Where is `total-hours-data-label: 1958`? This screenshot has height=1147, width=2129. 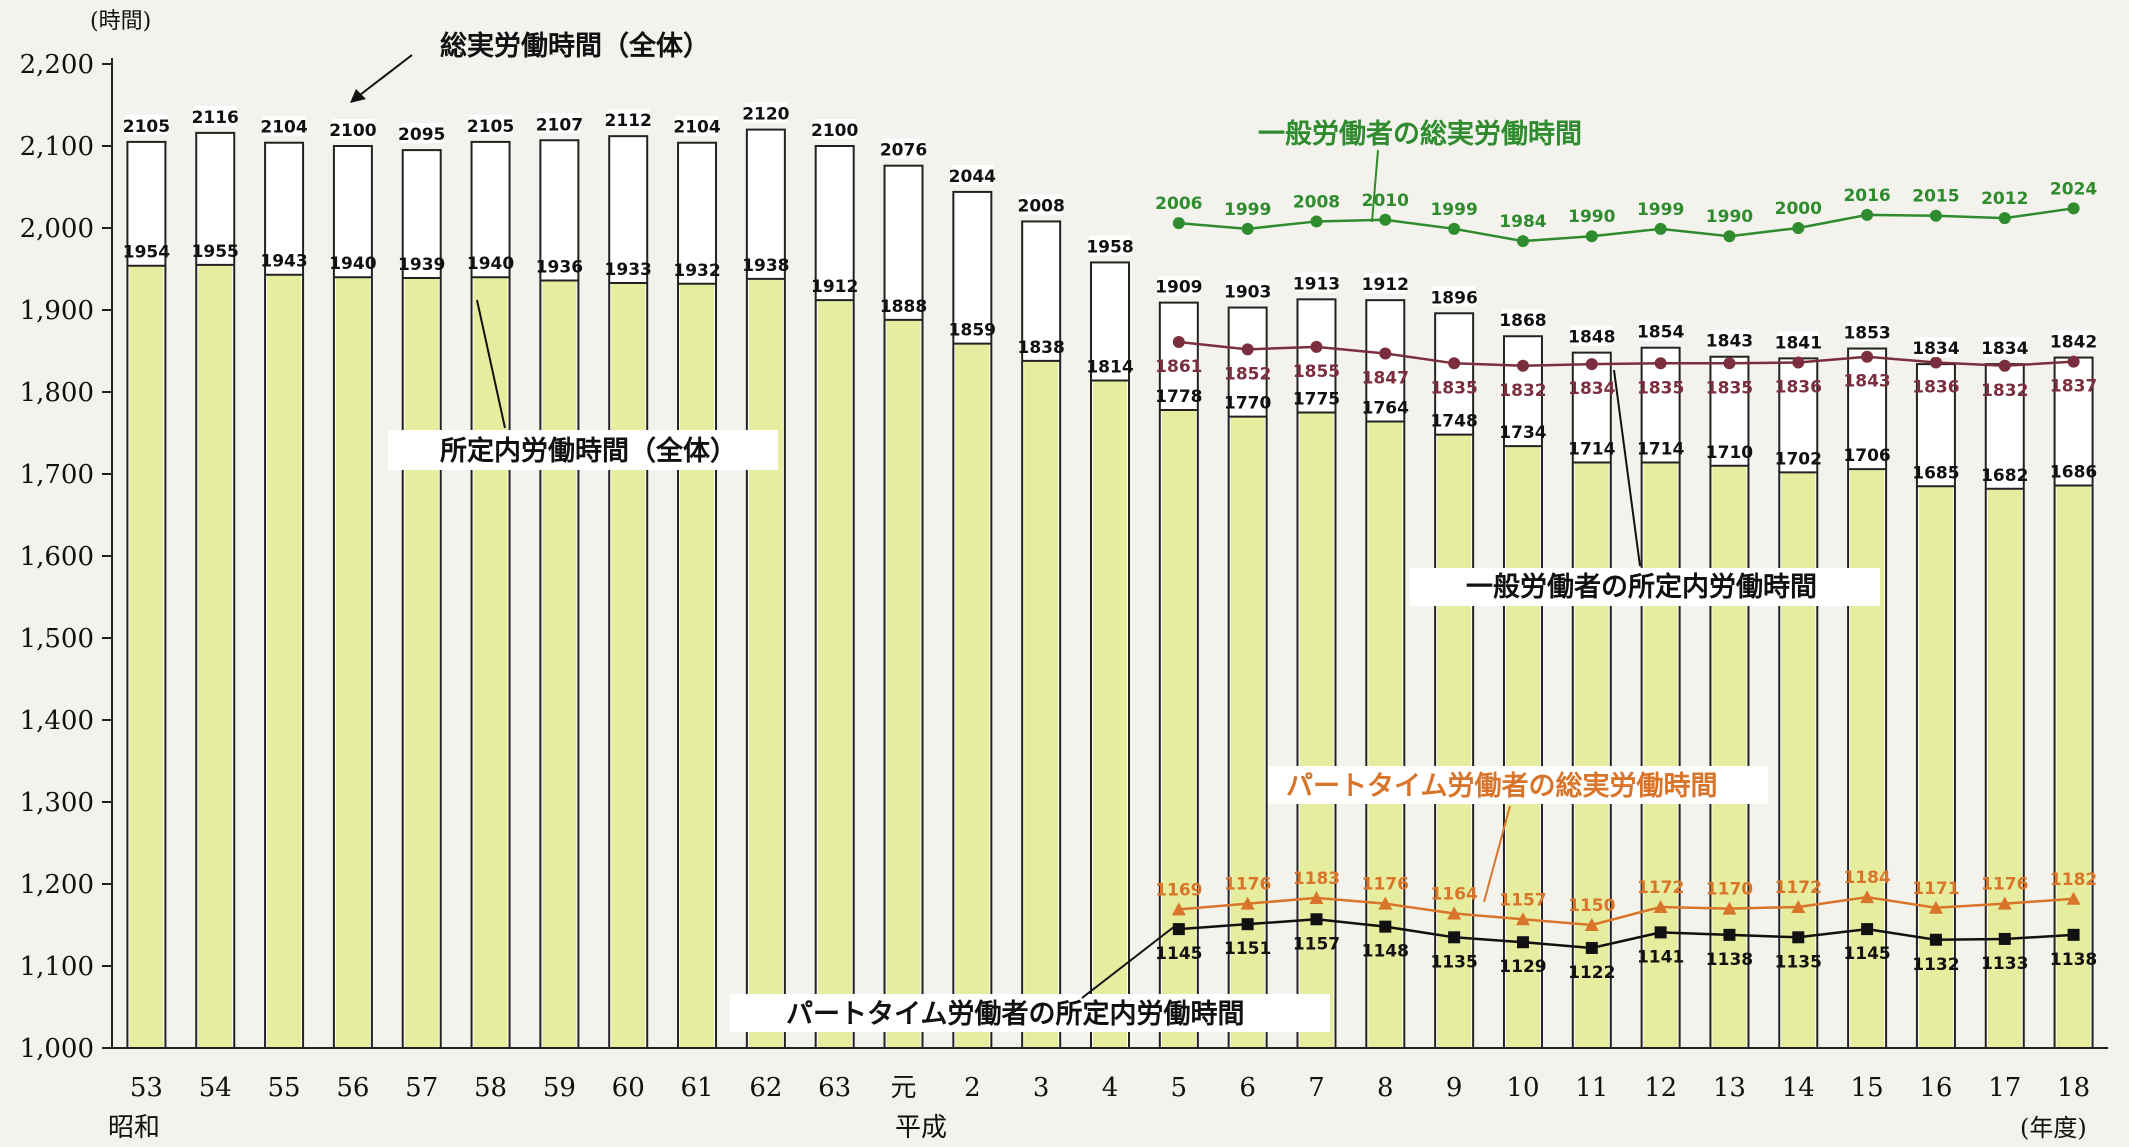 total-hours-data-label: 1958 is located at coordinates (1109, 247).